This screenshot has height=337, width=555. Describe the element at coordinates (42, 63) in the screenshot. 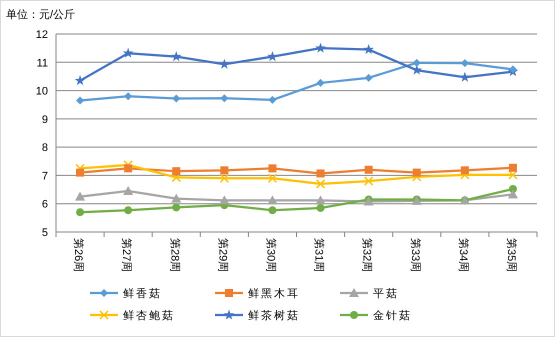

I see `y-tick-label: 11` at that location.